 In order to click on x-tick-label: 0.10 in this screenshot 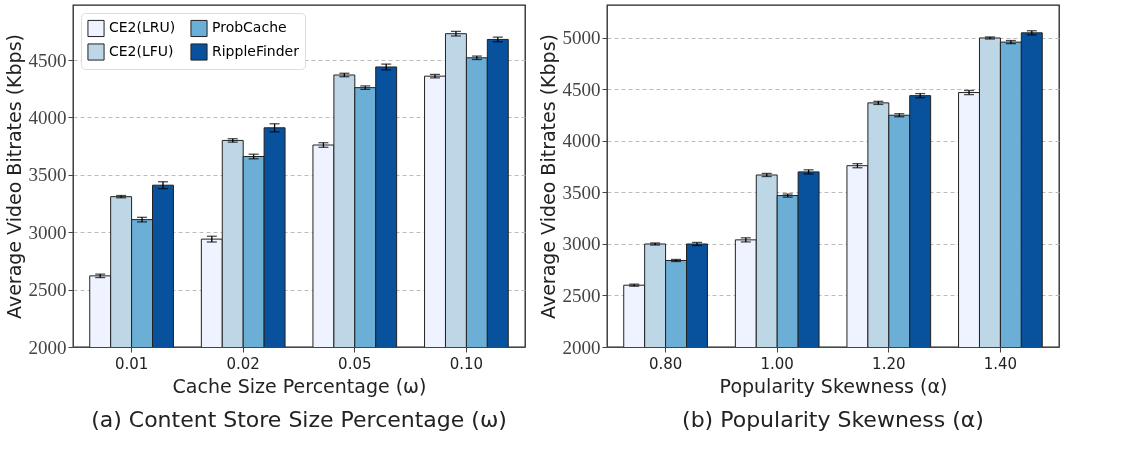, I will do `click(466, 363)`.